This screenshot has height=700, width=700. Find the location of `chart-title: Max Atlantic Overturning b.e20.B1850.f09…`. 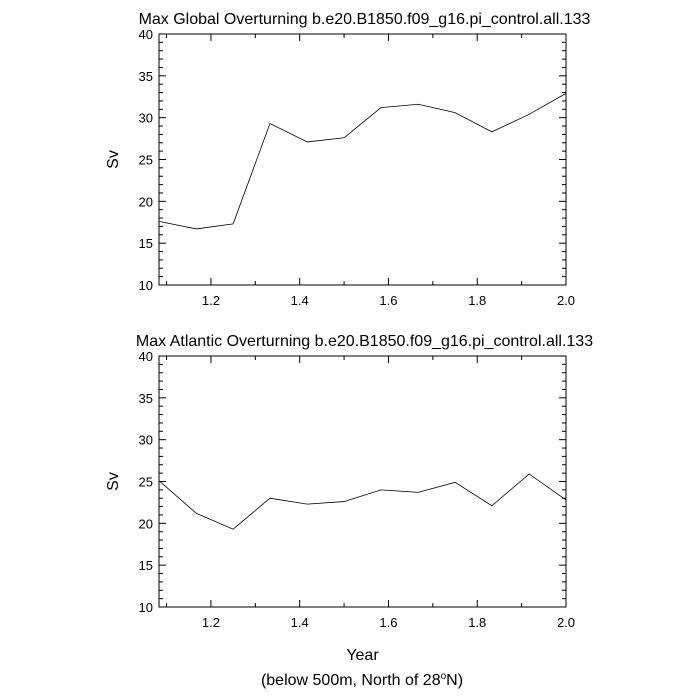

chart-title: Max Atlantic Overturning b.e20.B1850.f09… is located at coordinates (364, 341).